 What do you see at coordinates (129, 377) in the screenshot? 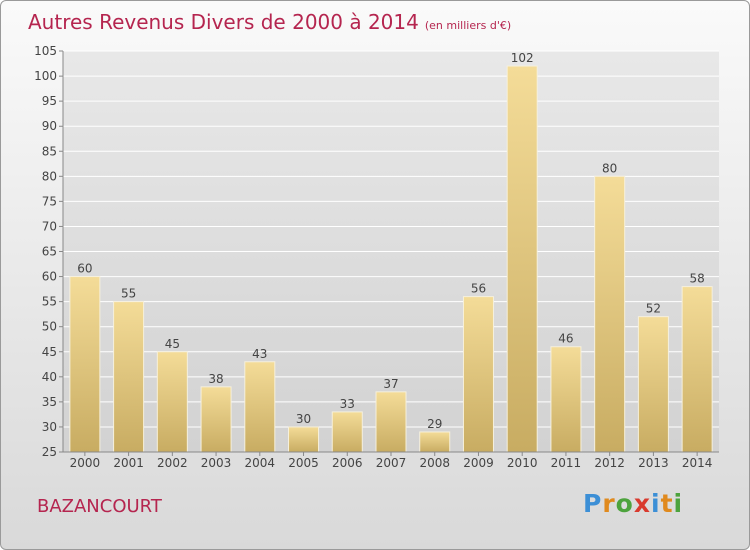
I see `bar-2001` at bounding box center [129, 377].